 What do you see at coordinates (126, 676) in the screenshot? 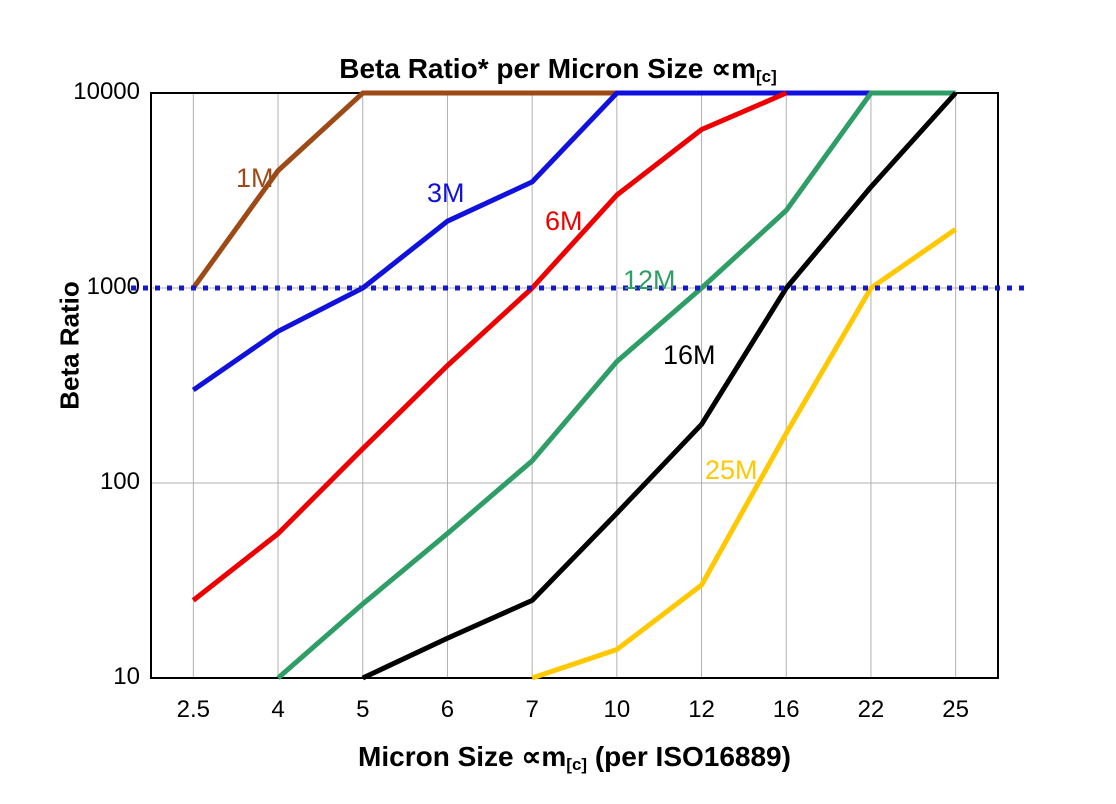
I see `y-tick-label: 10` at bounding box center [126, 676].